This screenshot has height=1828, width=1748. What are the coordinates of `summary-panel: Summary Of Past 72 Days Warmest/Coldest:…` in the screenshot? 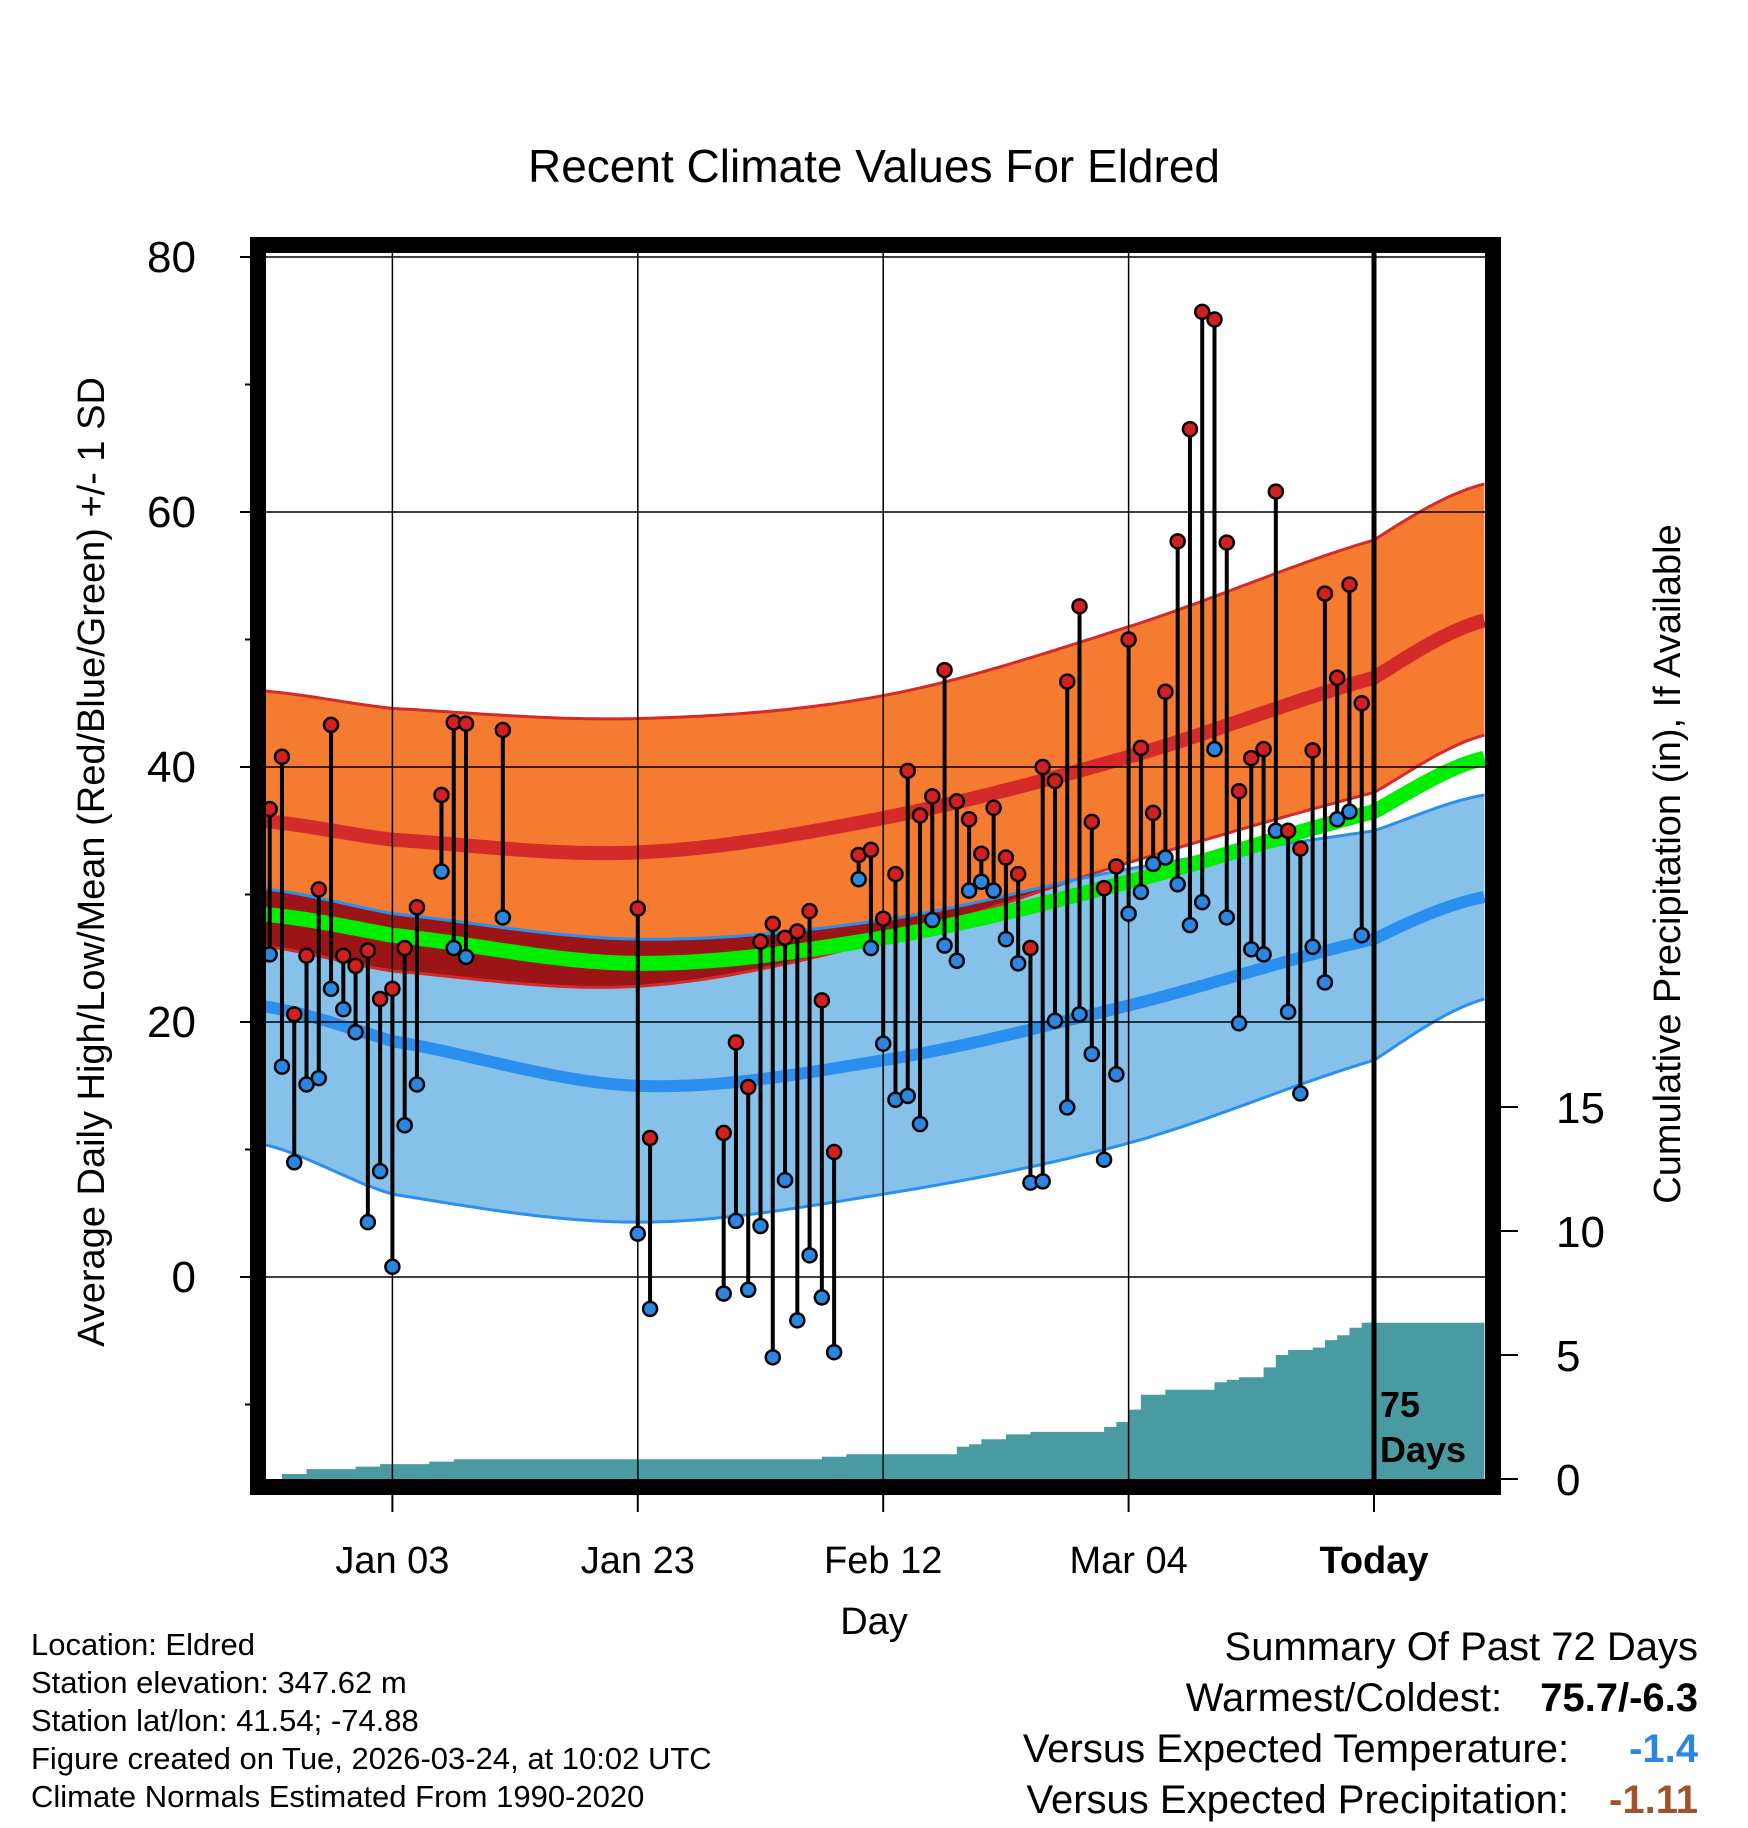 It's located at (1360, 1724).